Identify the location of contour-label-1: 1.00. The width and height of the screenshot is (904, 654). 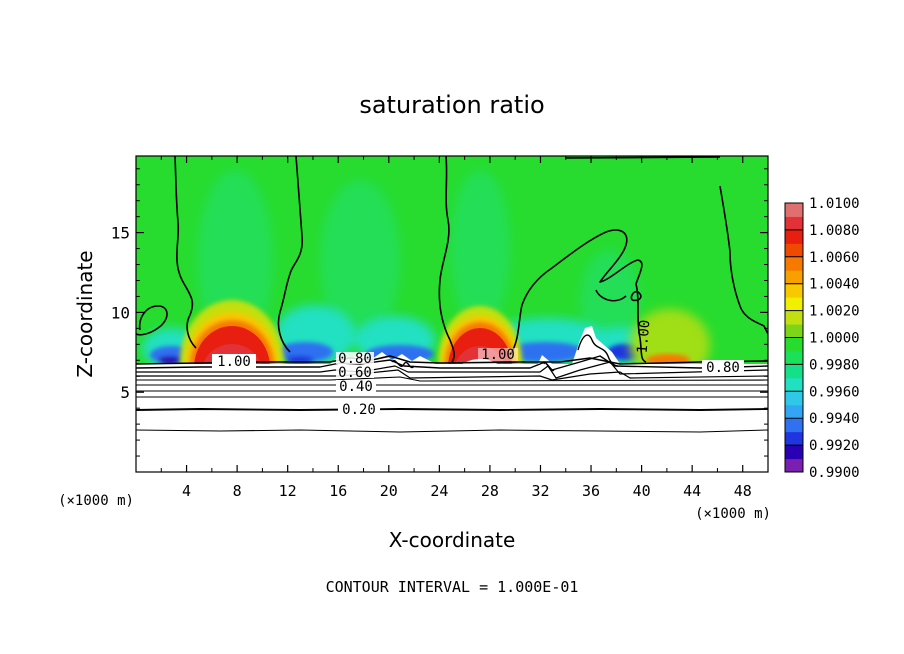
(234, 362).